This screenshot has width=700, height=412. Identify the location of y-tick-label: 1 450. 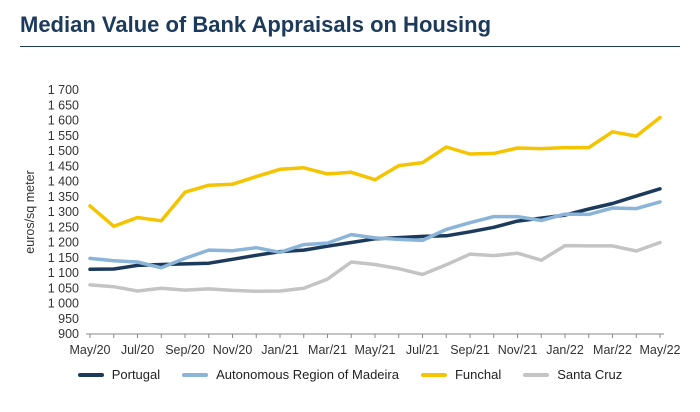
(63, 166).